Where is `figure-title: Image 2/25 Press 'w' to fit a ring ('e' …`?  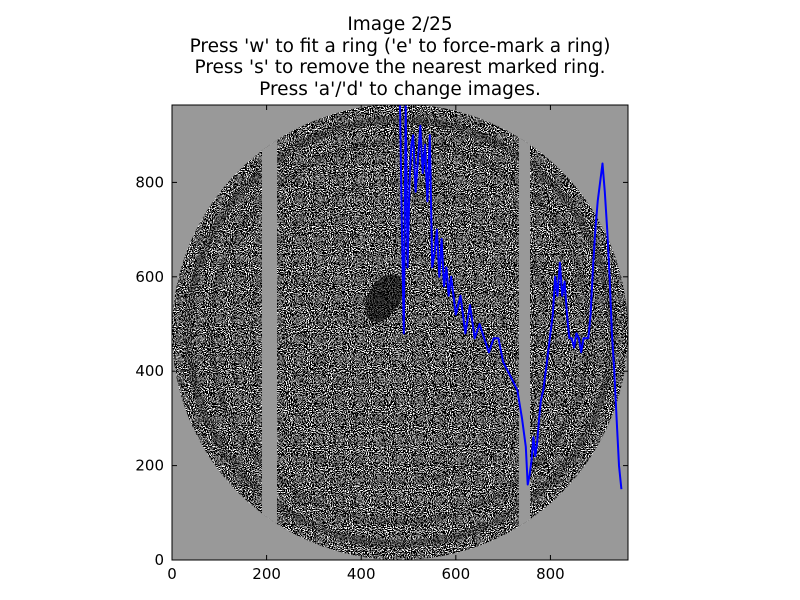
figure-title: Image 2/25 Press 'w' to fit a ring ('e' … is located at coordinates (400, 57).